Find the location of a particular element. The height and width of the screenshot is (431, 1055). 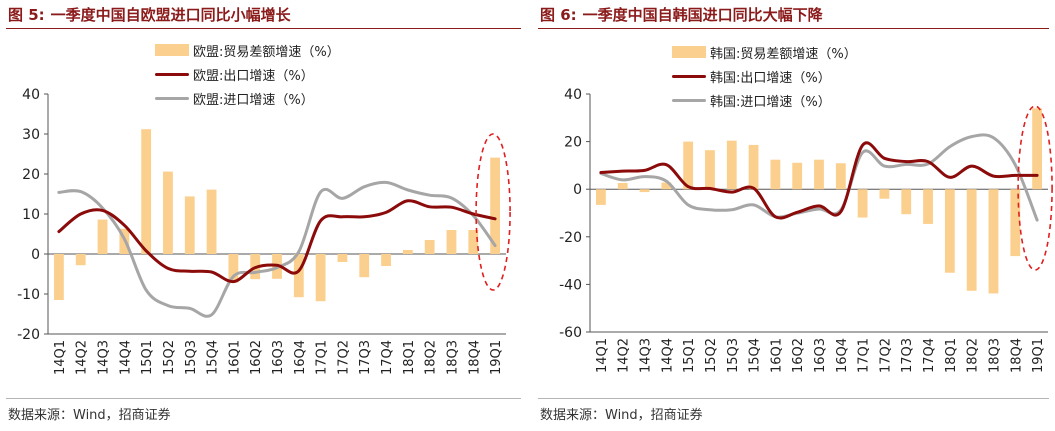

figure-number: 图 6: is located at coordinates (558, 15).